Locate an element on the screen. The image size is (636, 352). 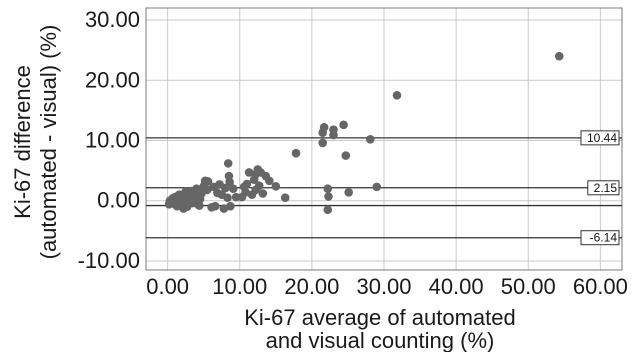
x-tick-label: 40.00 is located at coordinates (456, 286).